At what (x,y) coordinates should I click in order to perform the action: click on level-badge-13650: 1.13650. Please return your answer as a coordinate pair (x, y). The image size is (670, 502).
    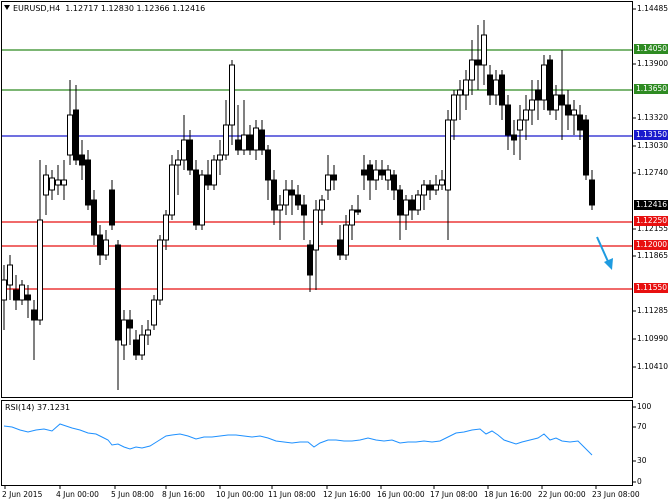
    Looking at the image, I should click on (651, 89).